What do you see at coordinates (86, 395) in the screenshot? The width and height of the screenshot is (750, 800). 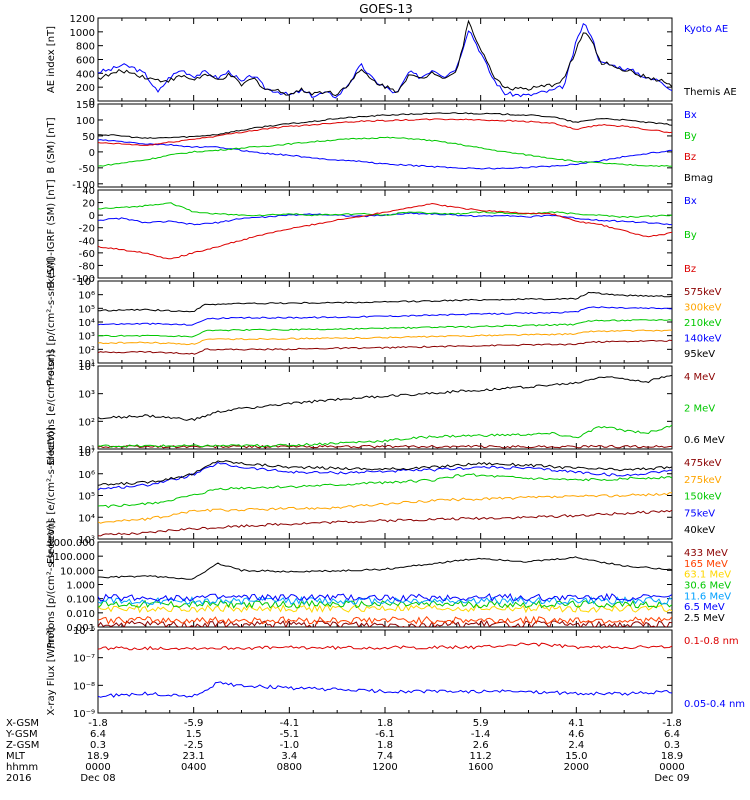 I see `y-tick-label: 10³` at bounding box center [86, 395].